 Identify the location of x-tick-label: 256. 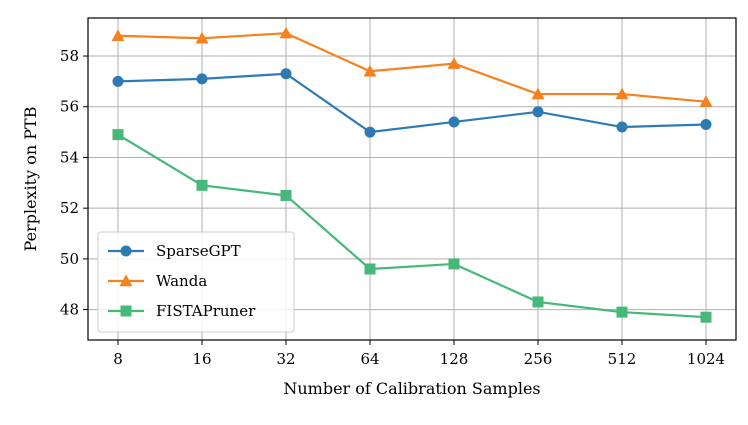
(538, 359).